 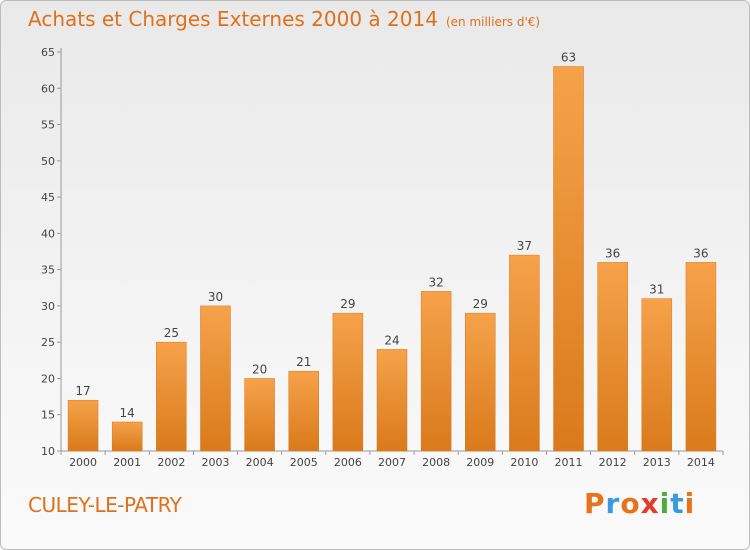 I want to click on data-label-2014: 36, so click(x=700, y=253).